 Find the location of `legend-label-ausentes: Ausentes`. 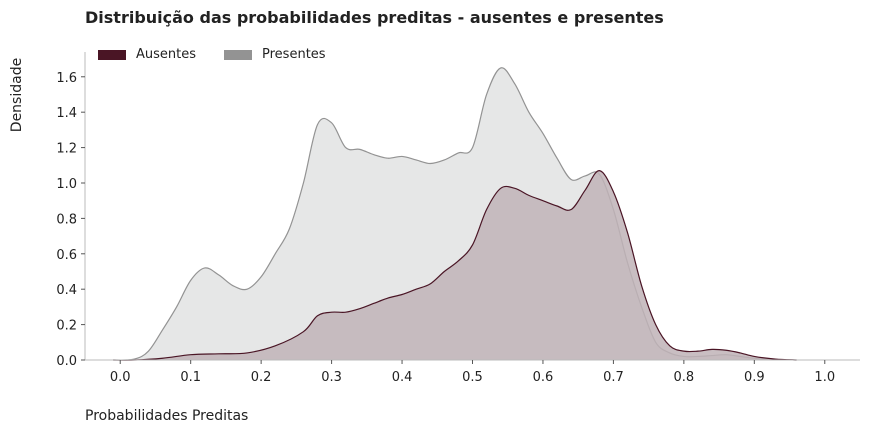

legend-label-ausentes: Ausentes is located at coordinates (166, 54).